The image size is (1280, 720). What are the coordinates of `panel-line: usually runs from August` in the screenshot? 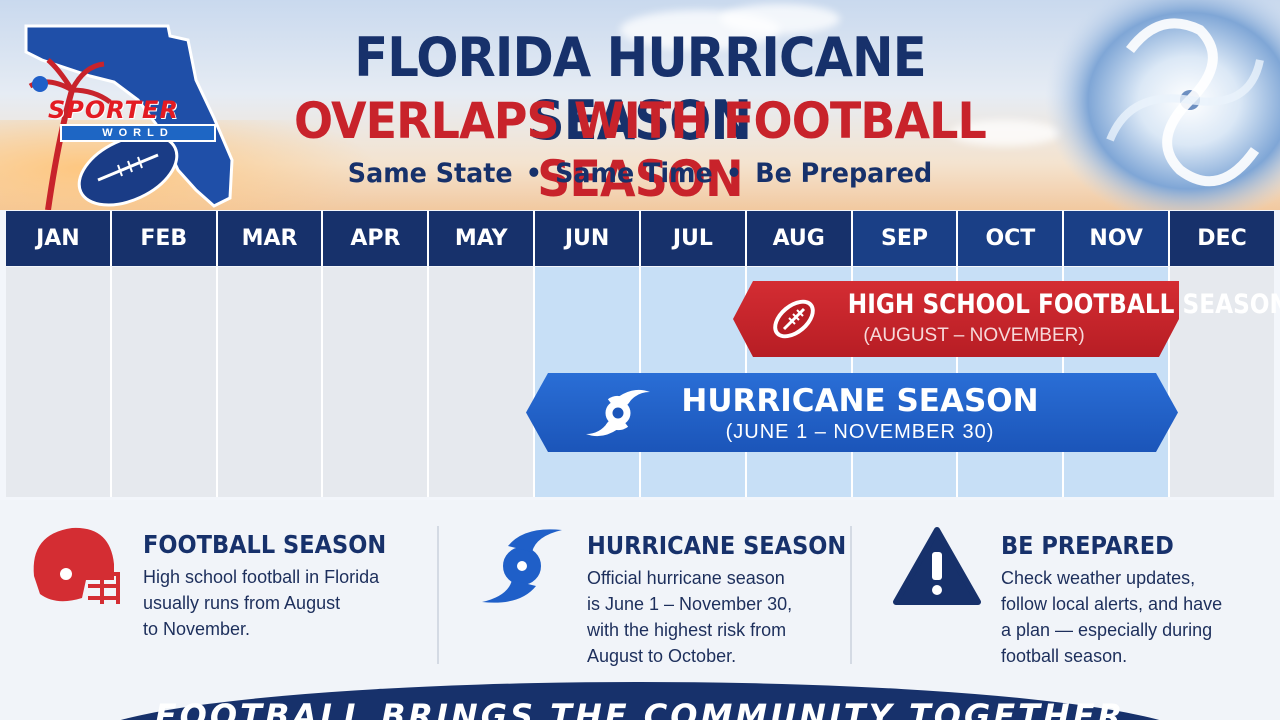 It's located at (242, 603).